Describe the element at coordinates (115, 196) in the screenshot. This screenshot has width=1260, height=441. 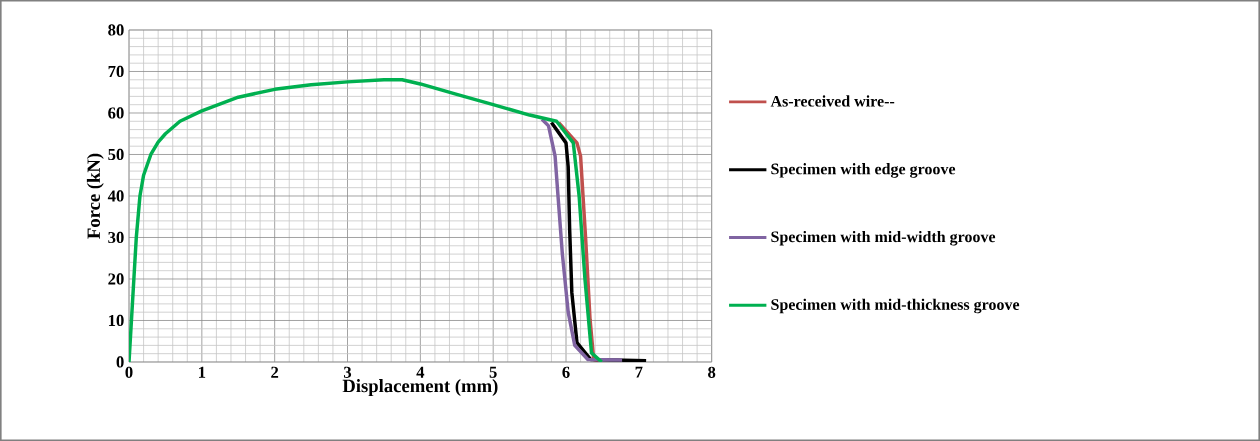
I see `y-tick-label: 40` at that location.